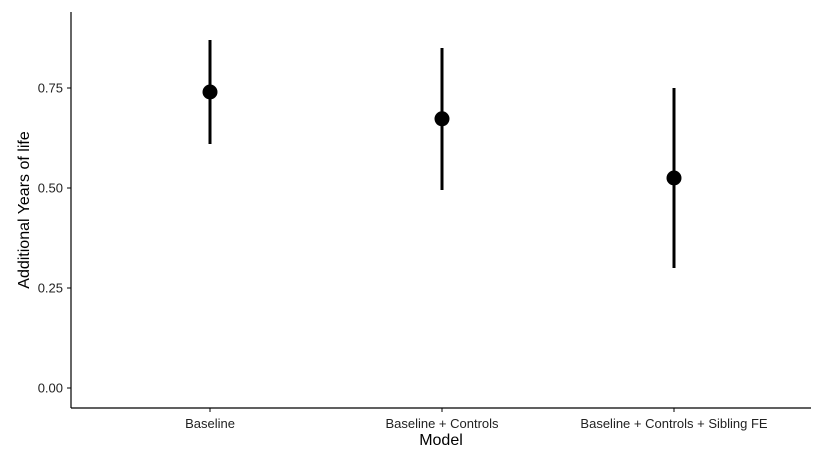  Describe the element at coordinates (50, 388) in the screenshot. I see `y-tick-label: 0.00` at that location.